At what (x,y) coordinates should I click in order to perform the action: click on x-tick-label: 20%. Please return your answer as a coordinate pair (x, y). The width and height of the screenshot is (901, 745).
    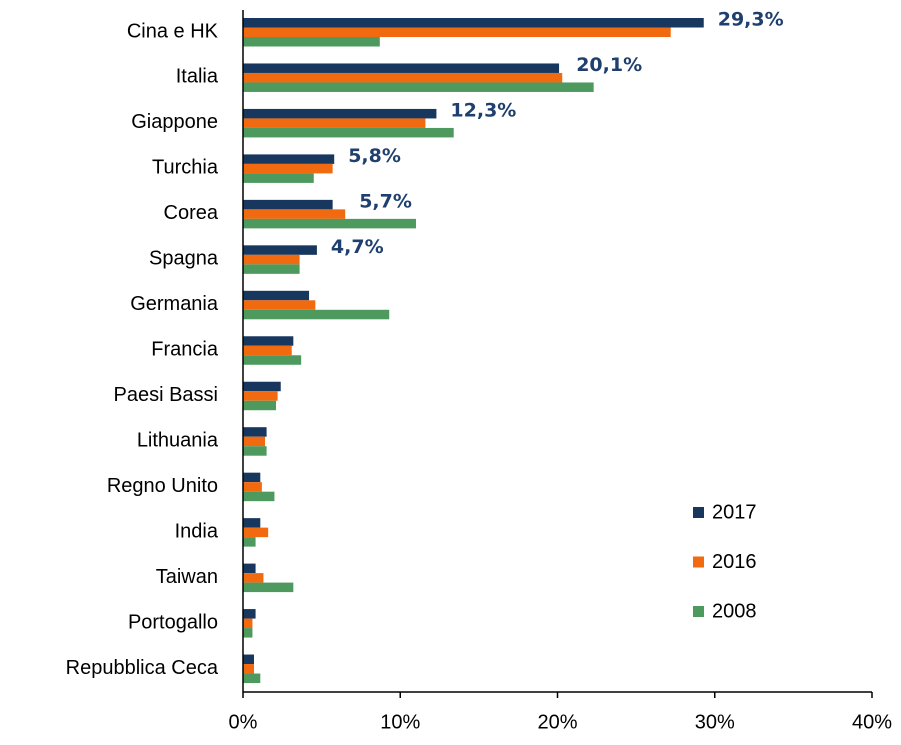
    Looking at the image, I should click on (557, 722).